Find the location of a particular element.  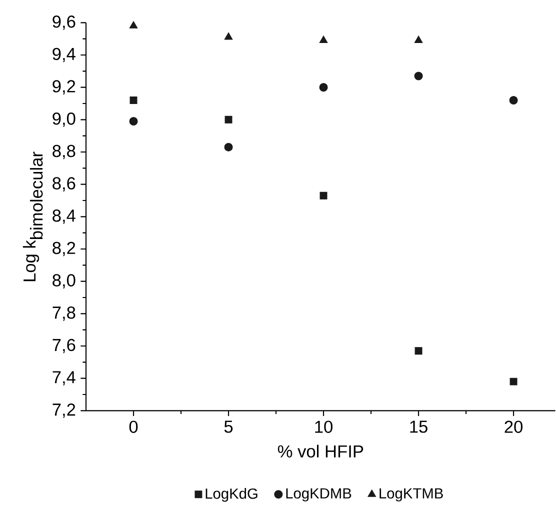

y-axis-title: $\mbox{Log k}_{\mbox{bimolecular}}$ is located at coordinates (32, 216).